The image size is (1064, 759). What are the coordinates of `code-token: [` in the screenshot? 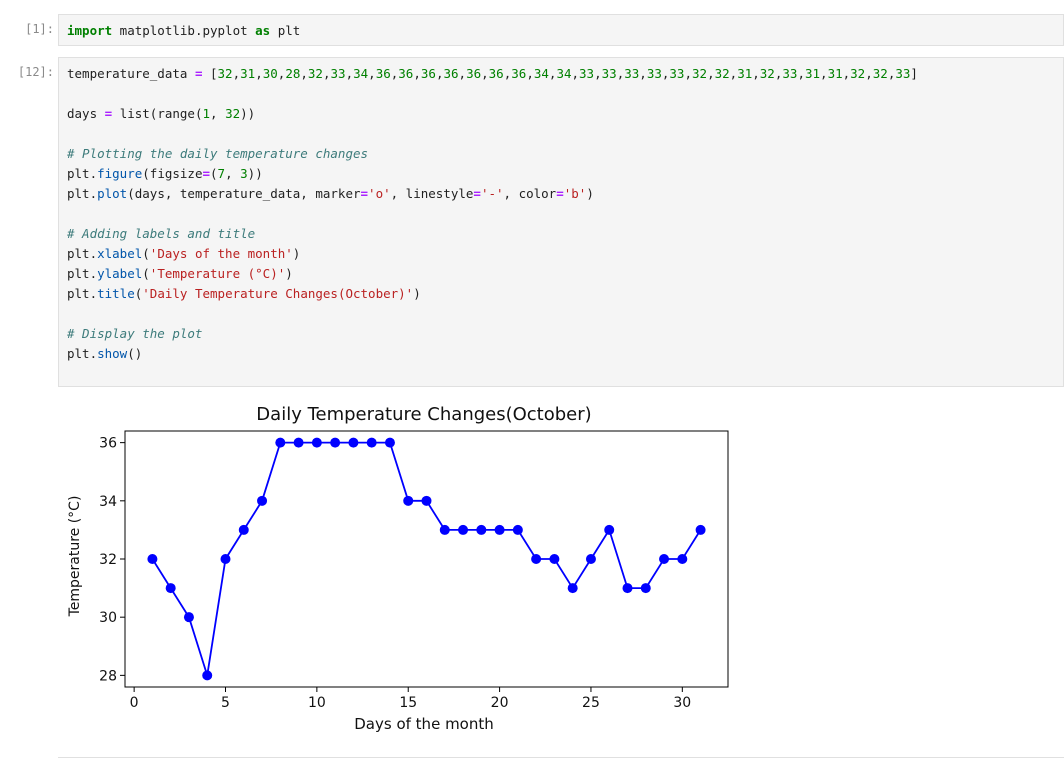 It's located at (210, 73).